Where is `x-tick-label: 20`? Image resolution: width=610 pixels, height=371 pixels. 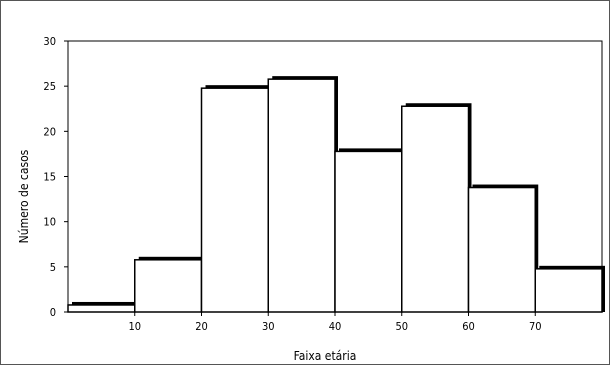 x-tick-label: 20 is located at coordinates (201, 326).